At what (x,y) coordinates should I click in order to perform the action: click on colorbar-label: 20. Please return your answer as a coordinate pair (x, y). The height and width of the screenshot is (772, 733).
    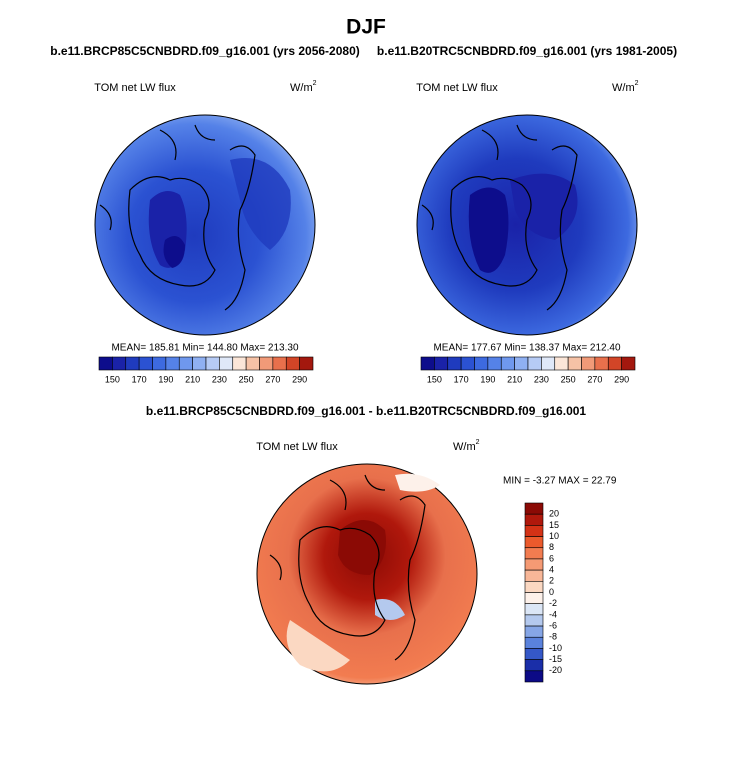
    Looking at the image, I should click on (554, 514).